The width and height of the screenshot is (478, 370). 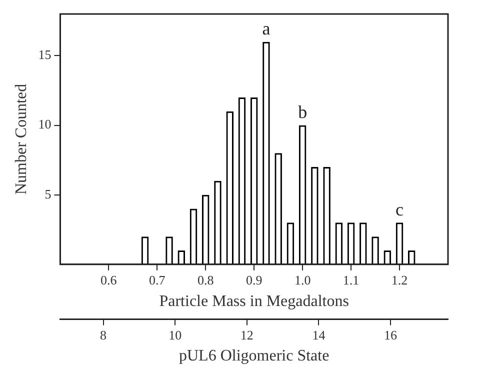 What do you see at coordinates (400, 209) in the screenshot?
I see `annotation: c` at bounding box center [400, 209].